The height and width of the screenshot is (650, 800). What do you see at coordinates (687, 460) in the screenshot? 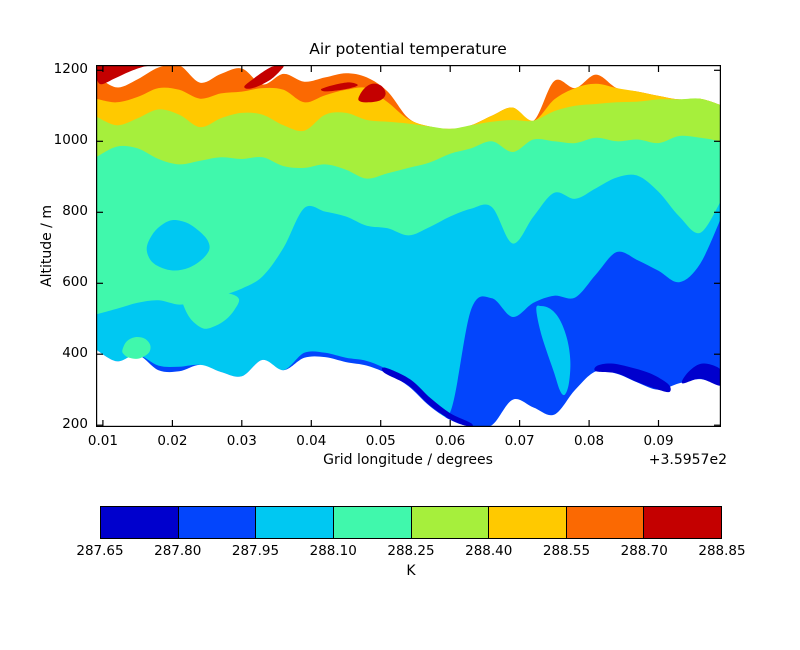
I see `x-axis-offset-text: +3.5957e2` at bounding box center [687, 460].